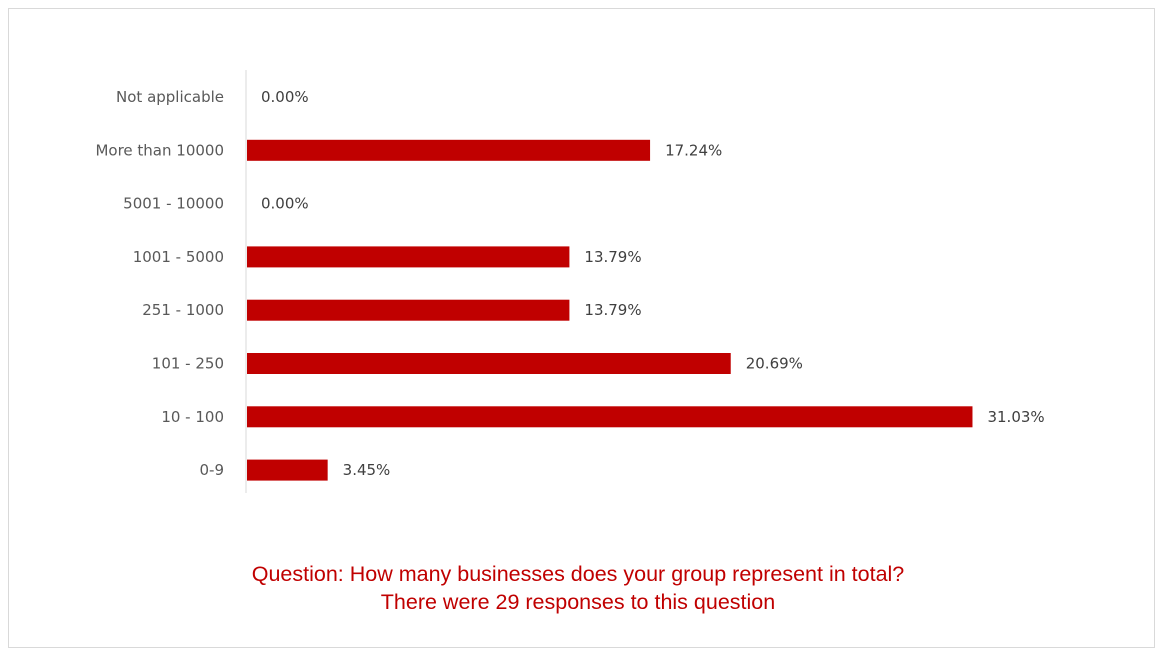 The image size is (1156, 648). What do you see at coordinates (173, 204) in the screenshot?
I see `category-label-5001-10000: 5001 - 10000` at bounding box center [173, 204].